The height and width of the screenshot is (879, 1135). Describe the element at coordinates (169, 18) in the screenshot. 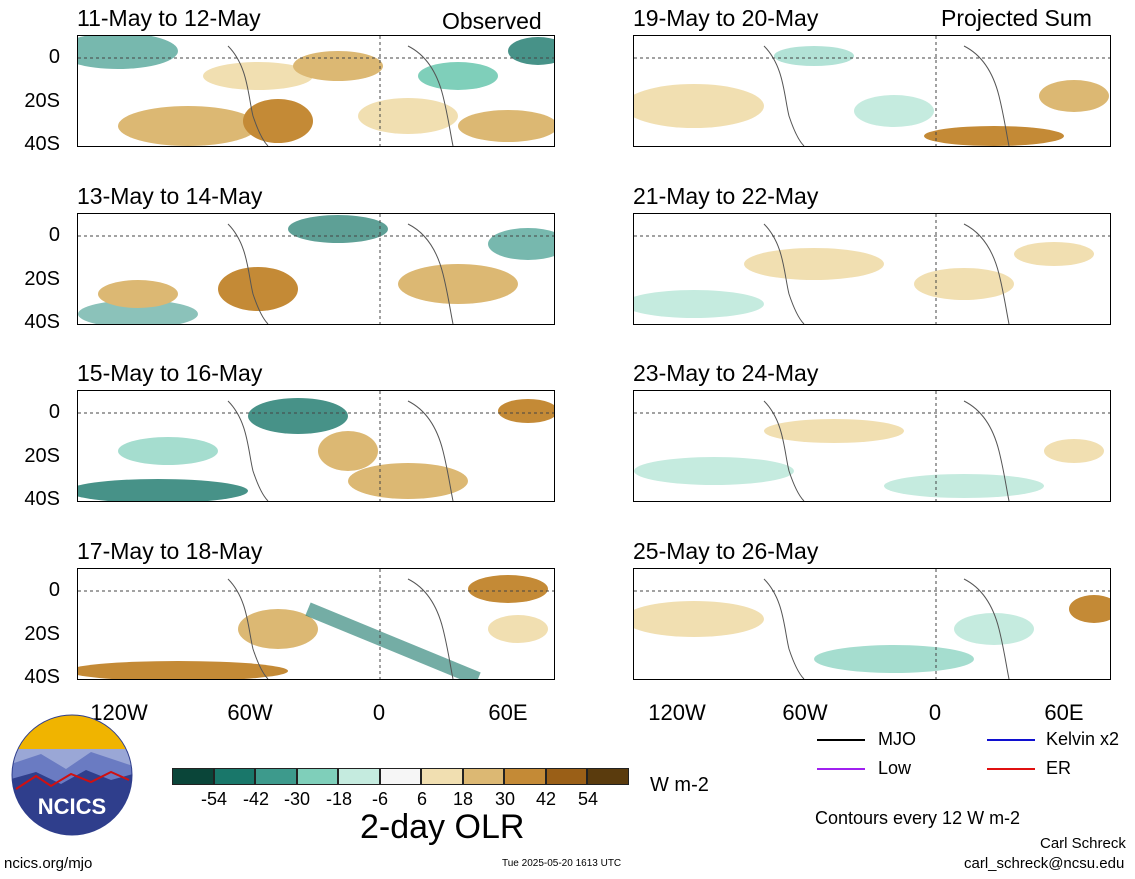

I see `panel-title-left-1: 11-May to 12-May` at that location.